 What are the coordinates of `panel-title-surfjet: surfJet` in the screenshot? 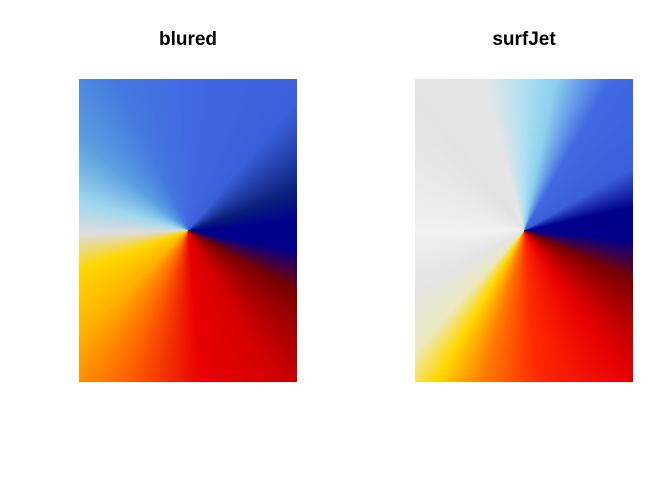 It's located at (524, 39).